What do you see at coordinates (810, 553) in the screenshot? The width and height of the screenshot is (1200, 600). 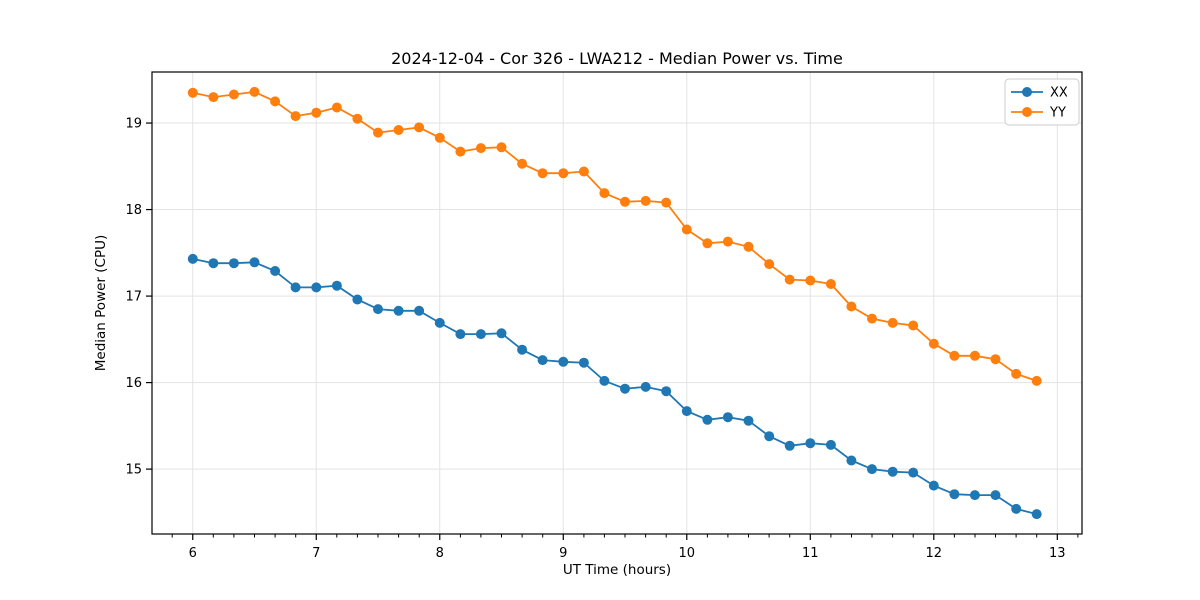 I see `x-tick-label: 11` at bounding box center [810, 553].